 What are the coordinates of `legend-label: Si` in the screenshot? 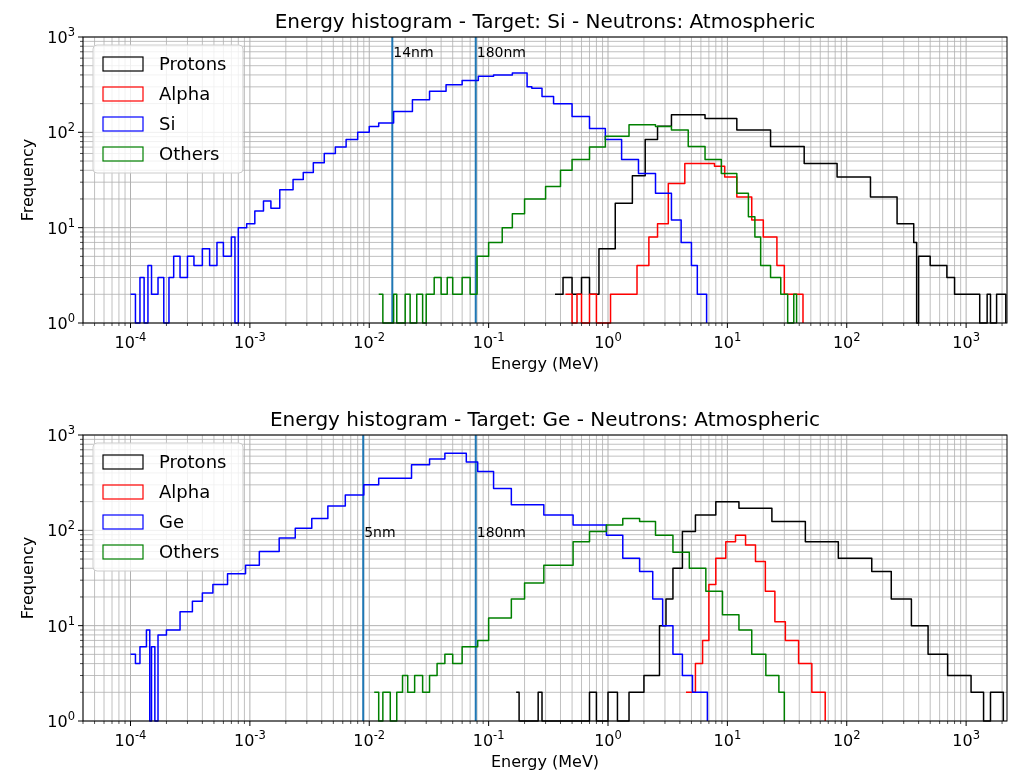 It's located at (167, 123).